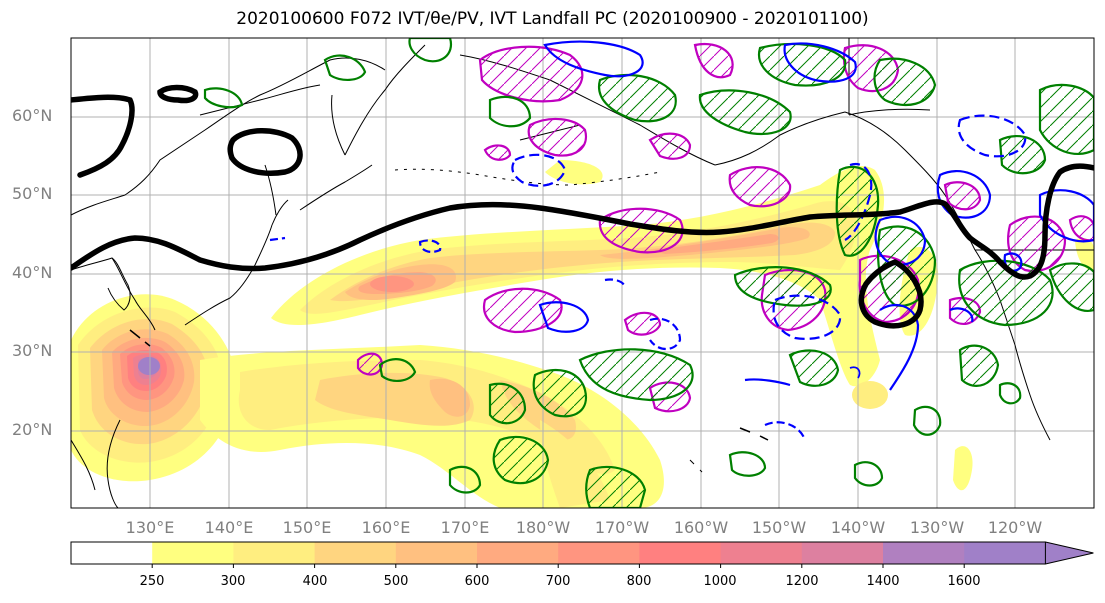 Image resolution: width=1105 pixels, height=603 pixels. What do you see at coordinates (396, 581) in the screenshot?
I see `colorbar-tick-label: 500` at bounding box center [396, 581].